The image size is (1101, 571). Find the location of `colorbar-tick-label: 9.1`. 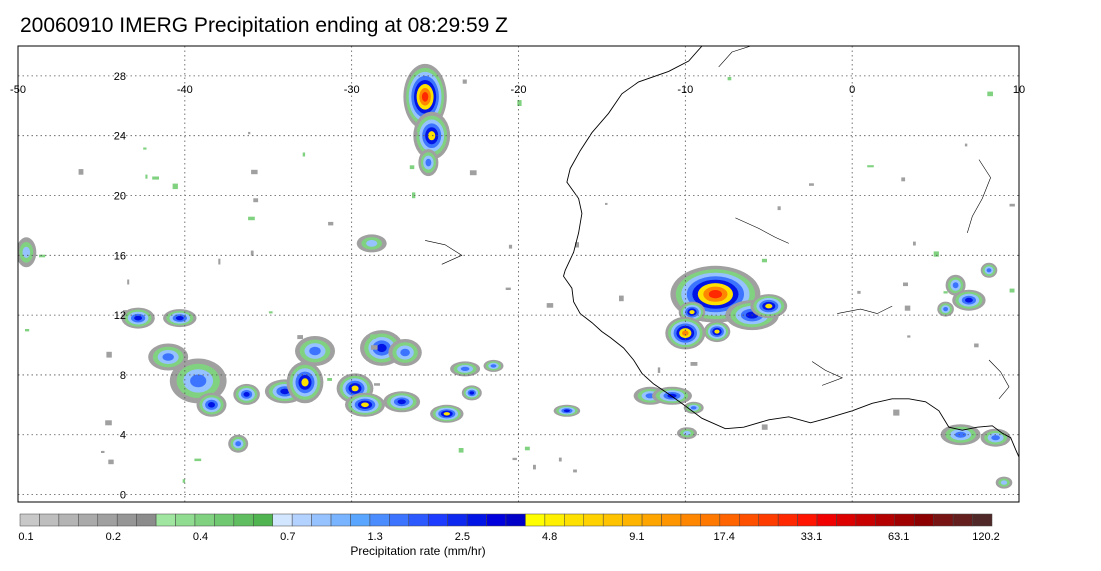

colorbar-tick-label: 9.1 is located at coordinates (636, 537).